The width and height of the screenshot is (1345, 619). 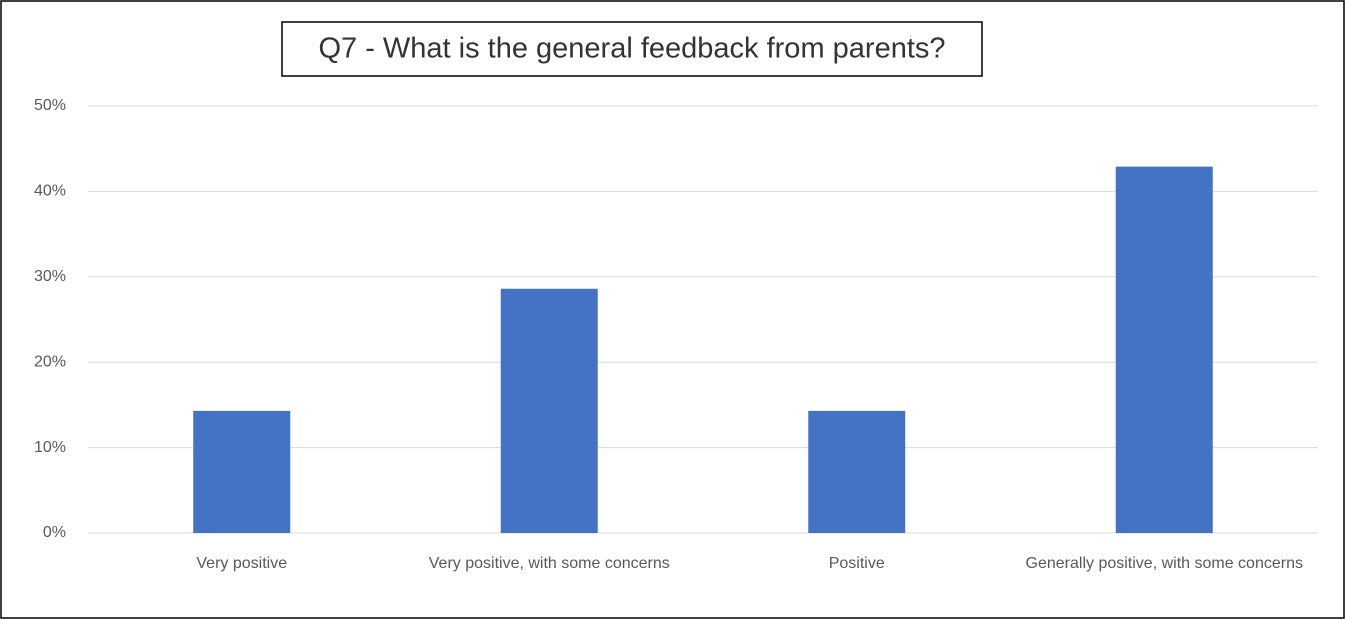 I want to click on x-tick-label: Generally positive, with some concerns, so click(x=1164, y=563).